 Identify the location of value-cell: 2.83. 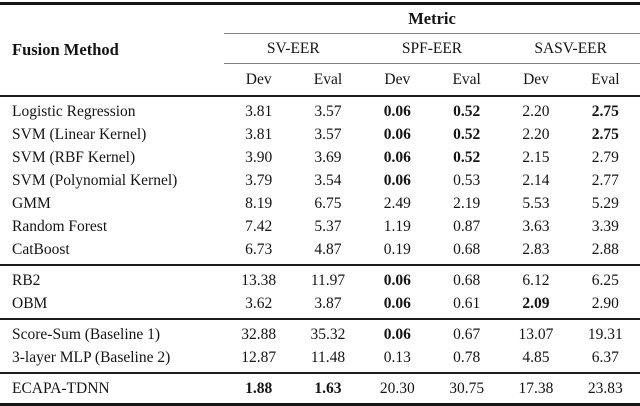
(536, 249).